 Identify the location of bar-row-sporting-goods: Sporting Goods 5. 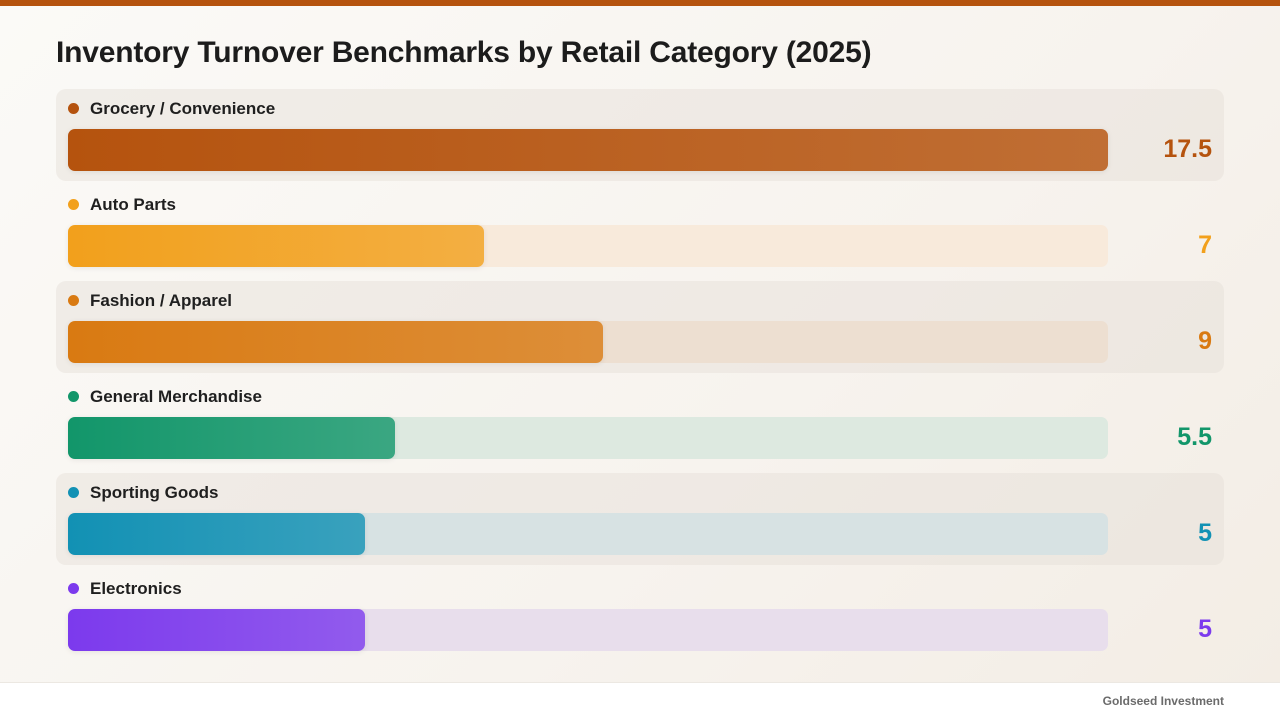
(640, 519).